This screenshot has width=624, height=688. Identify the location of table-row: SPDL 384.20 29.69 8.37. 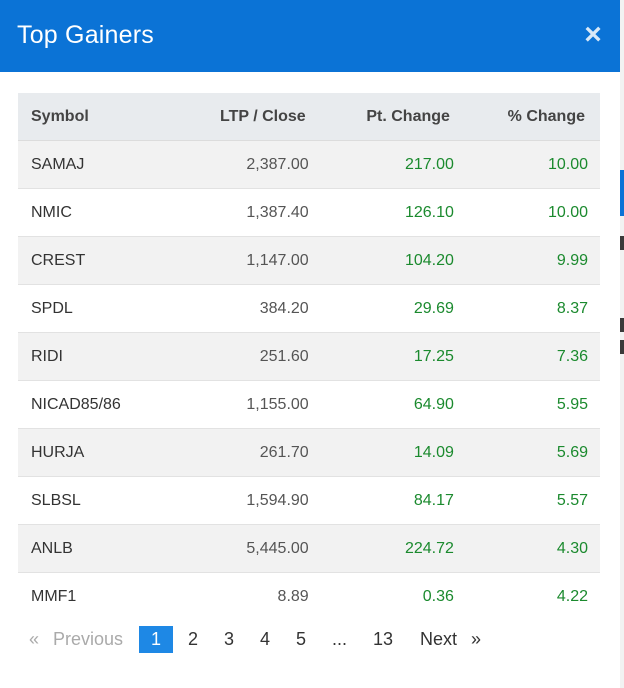
(309, 308).